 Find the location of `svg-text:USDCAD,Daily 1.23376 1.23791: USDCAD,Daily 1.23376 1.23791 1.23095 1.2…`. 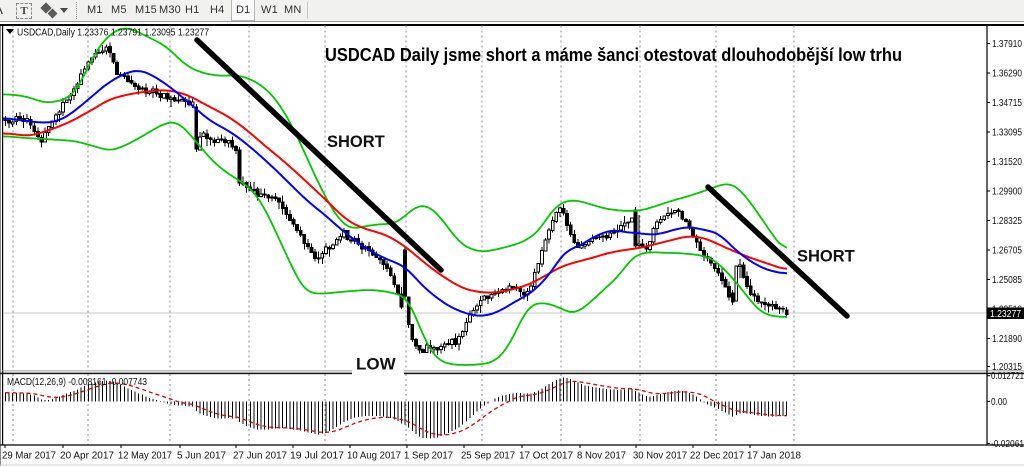

svg-text:USDCAD,Daily 1.23376 1.23791: USDCAD,Daily 1.23376 1.23791 1.23095 1.2… is located at coordinates (113, 33).